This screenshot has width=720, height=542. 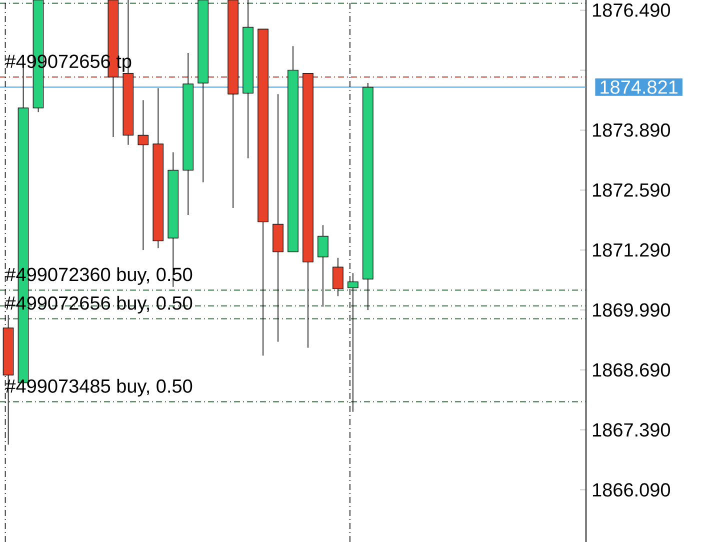 What do you see at coordinates (631, 250) in the screenshot?
I see `y-tick-label: 1871.290` at bounding box center [631, 250].